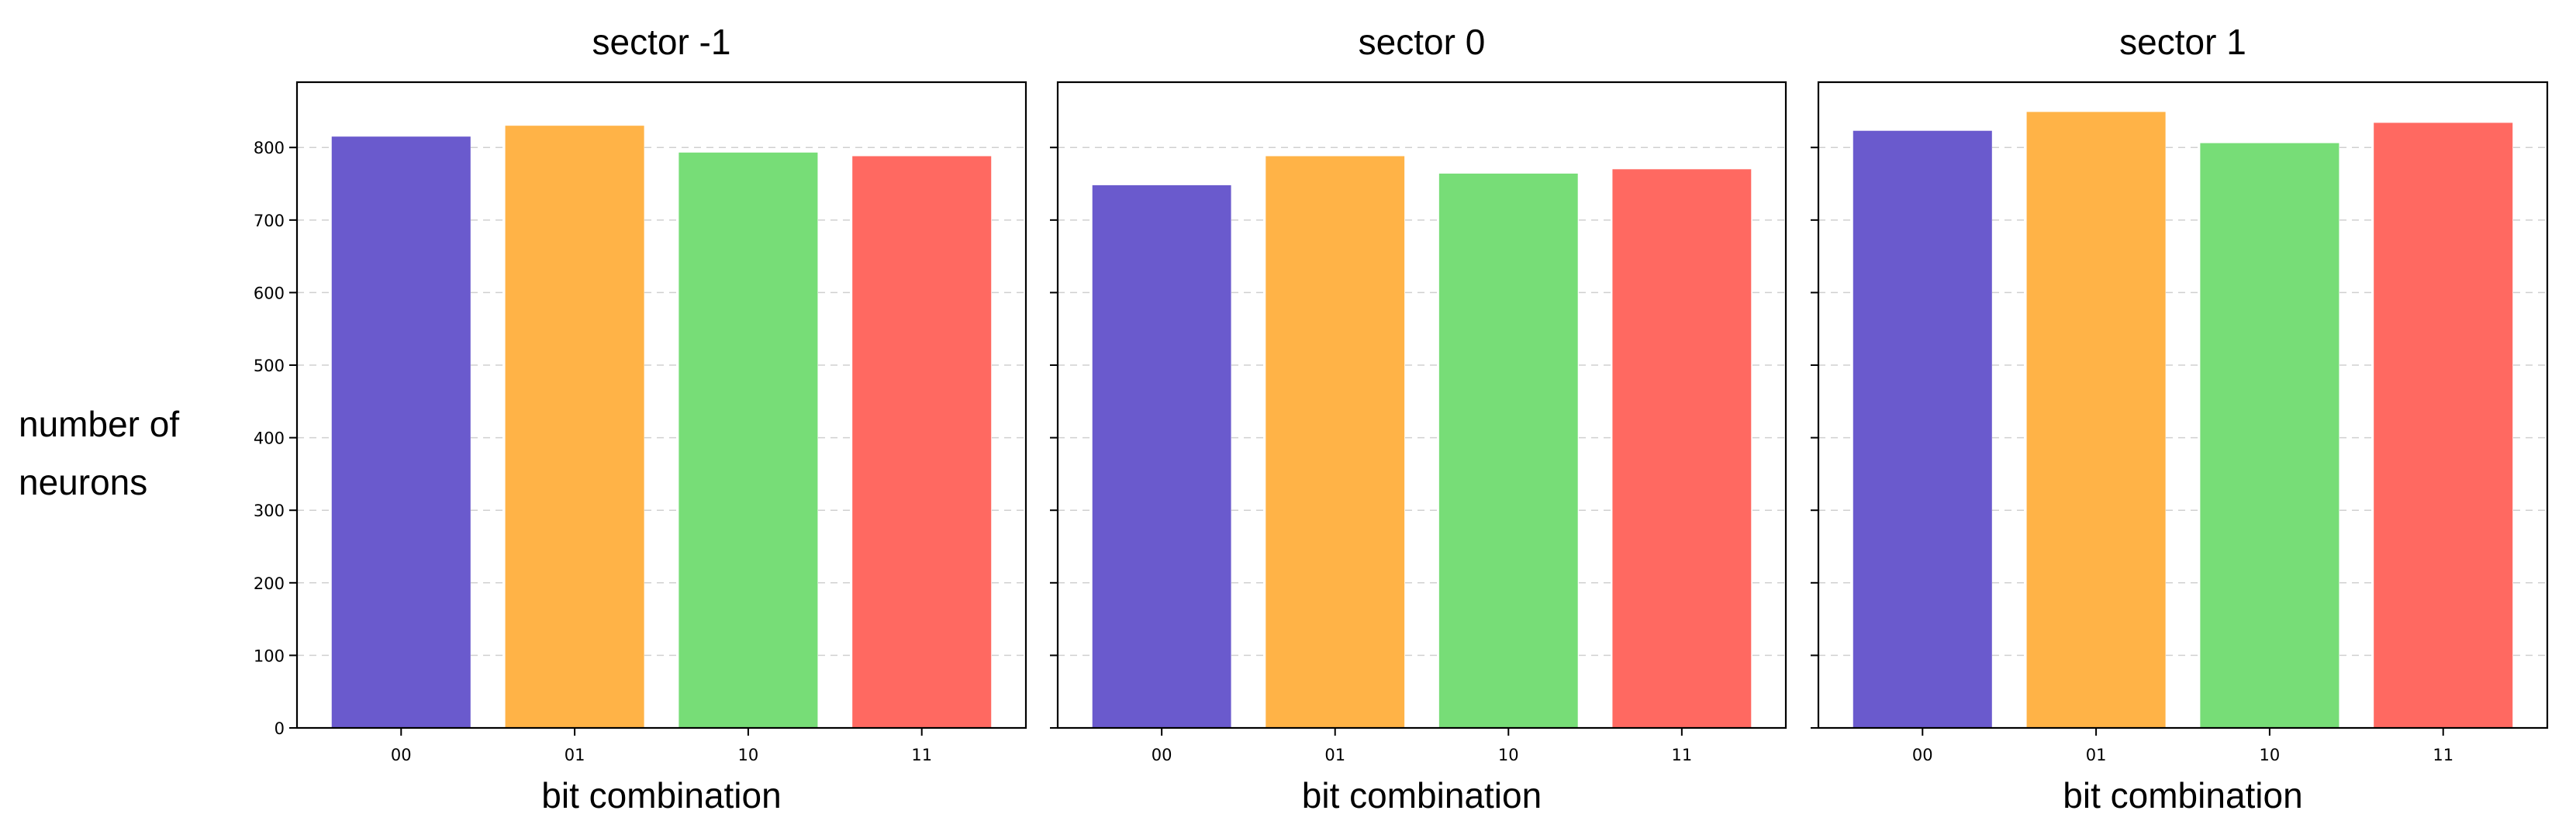 Image resolution: width=2576 pixels, height=838 pixels. Describe the element at coordinates (270, 366) in the screenshot. I see `y-tick-label: 500` at that location.